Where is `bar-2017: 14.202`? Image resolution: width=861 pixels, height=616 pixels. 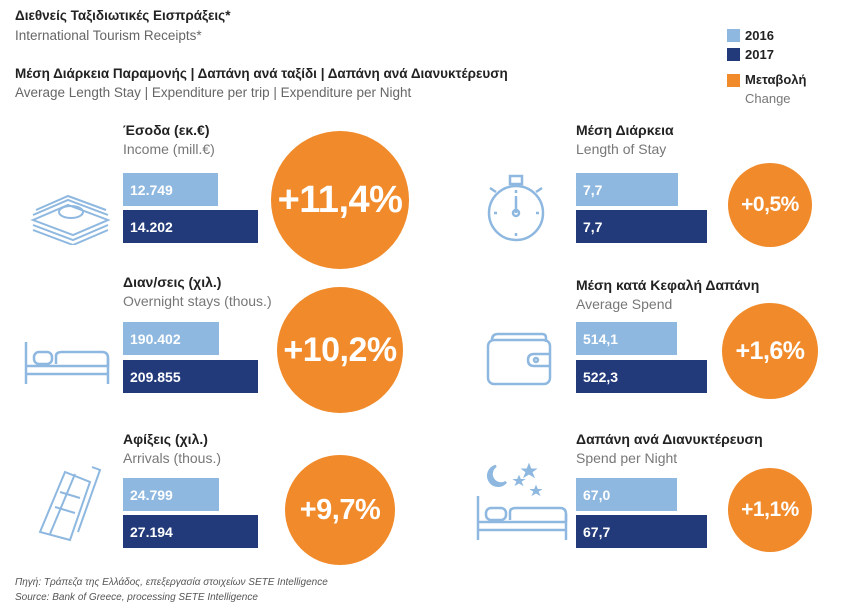 bar-2017: 14.202 is located at coordinates (190, 226).